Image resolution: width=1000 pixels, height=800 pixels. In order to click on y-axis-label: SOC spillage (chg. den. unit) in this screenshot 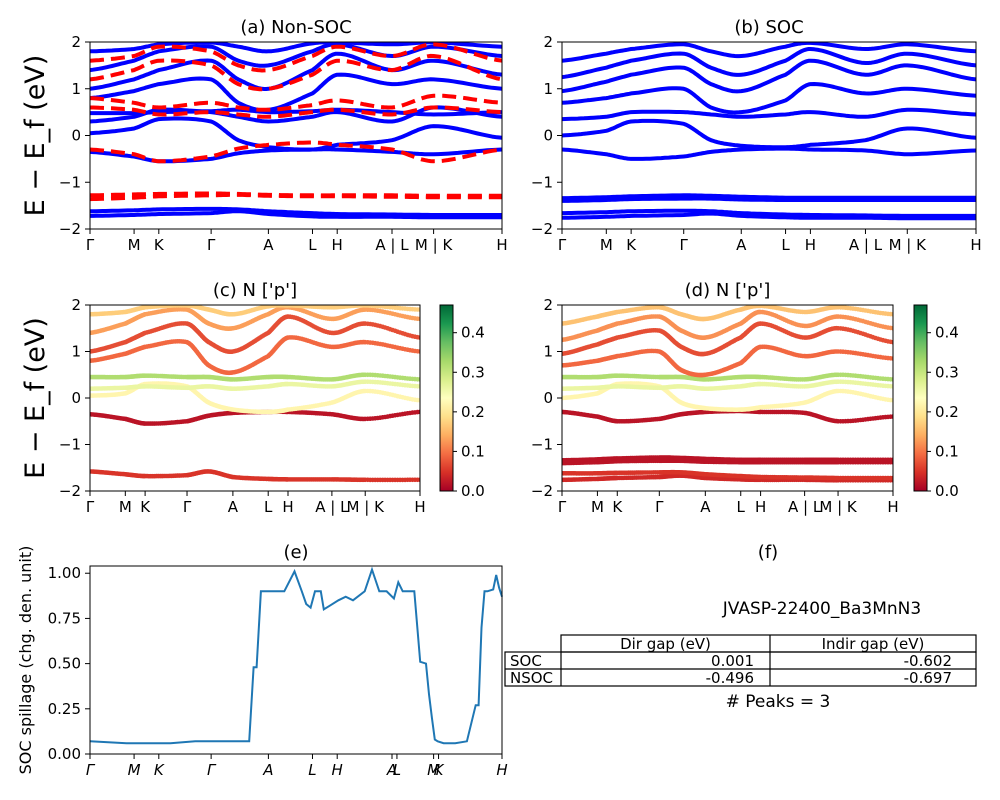, I will do `click(25, 660)`.